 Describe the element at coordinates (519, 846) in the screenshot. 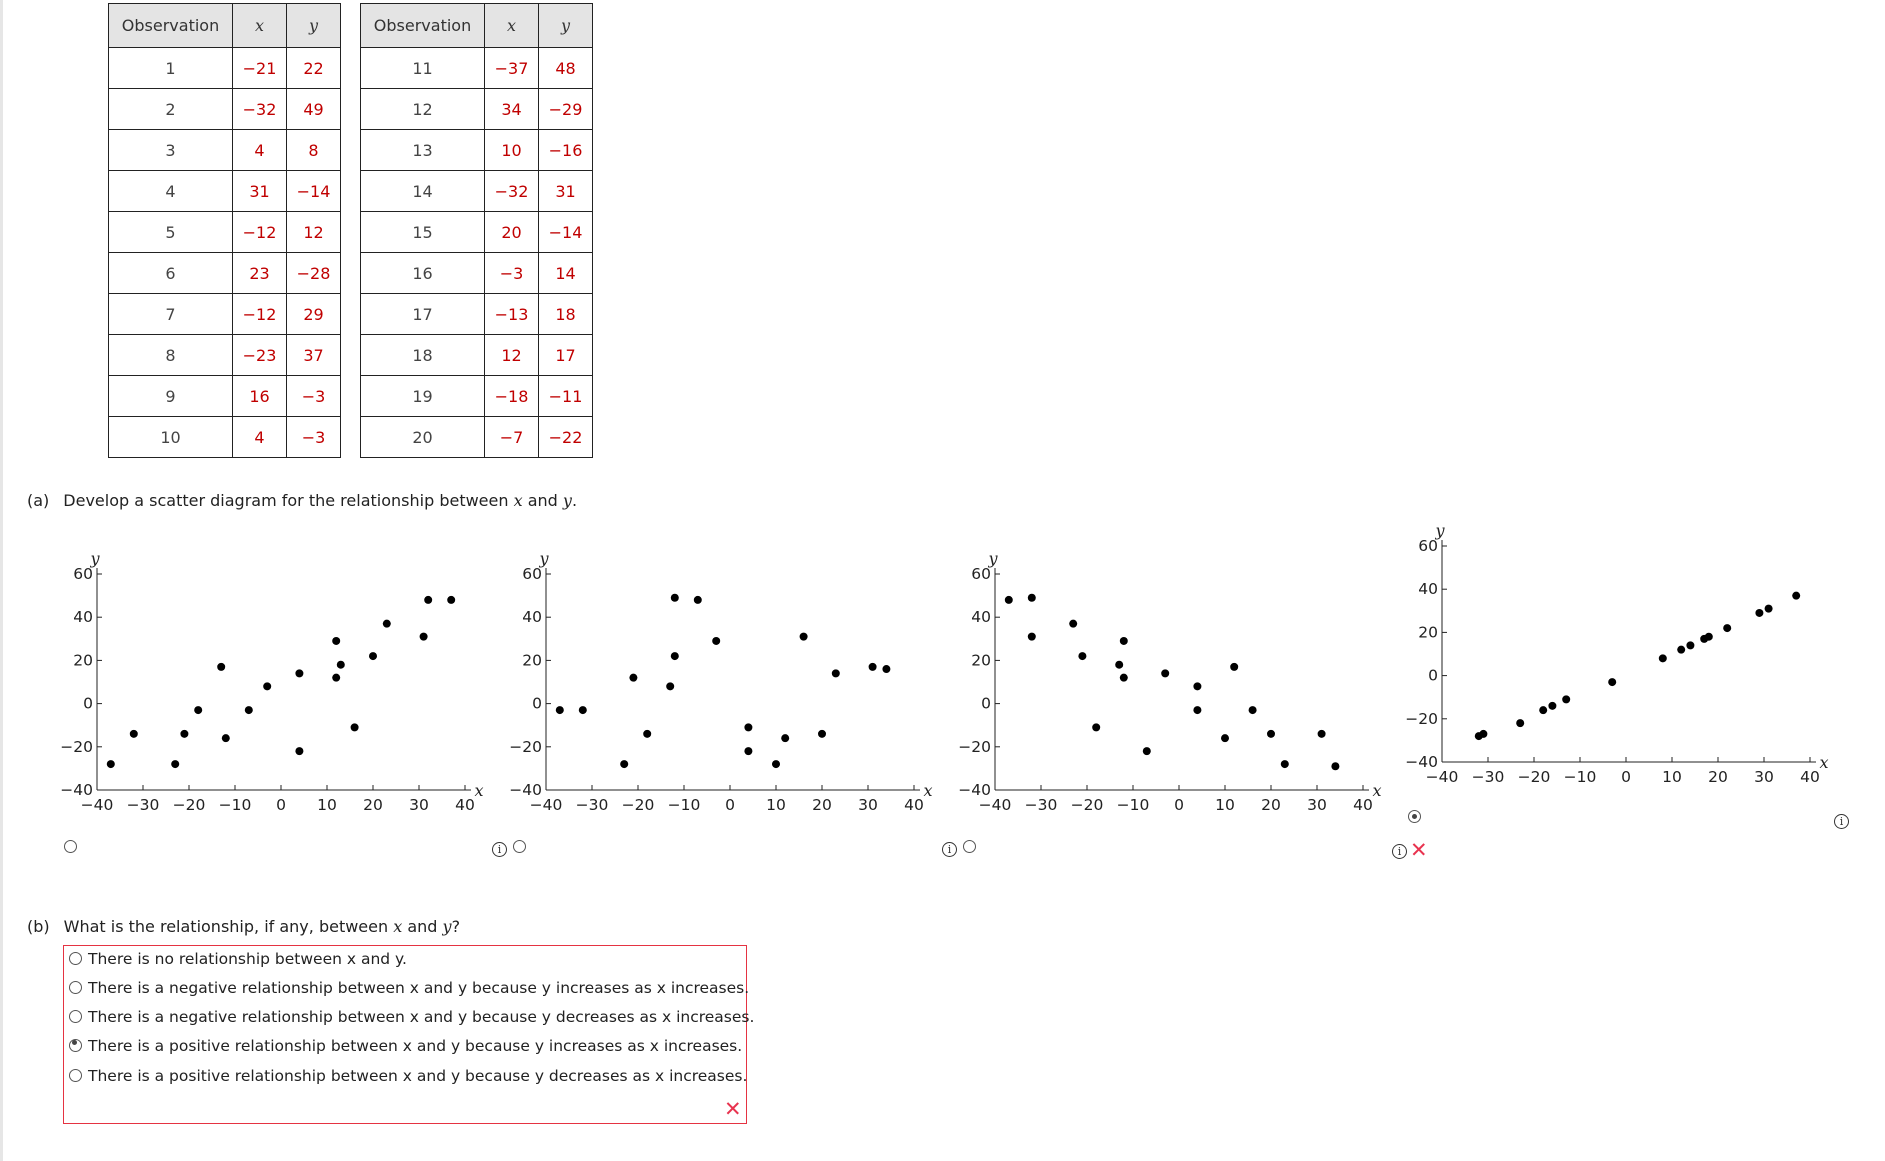

I see `option-a2-radio` at that location.